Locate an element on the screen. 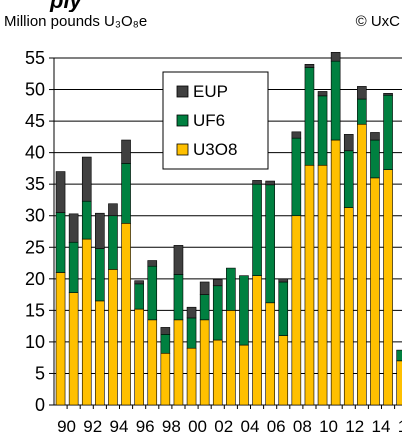 This screenshot has width=402, height=441. x-tick-label: 06 is located at coordinates (276, 426).